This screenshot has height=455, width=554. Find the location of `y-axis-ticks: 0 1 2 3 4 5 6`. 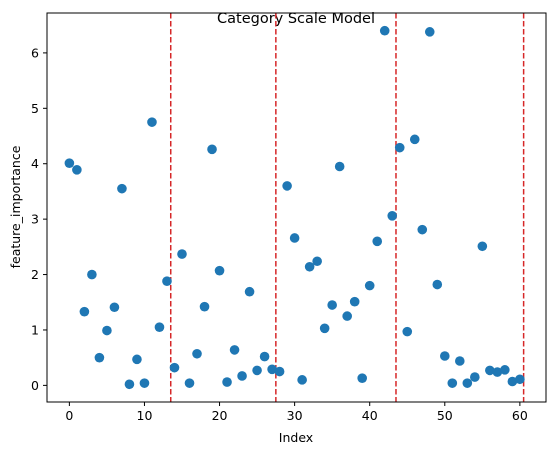

y-axis-ticks: 0 1 2 3 4 5 6 is located at coordinates (39, 219).